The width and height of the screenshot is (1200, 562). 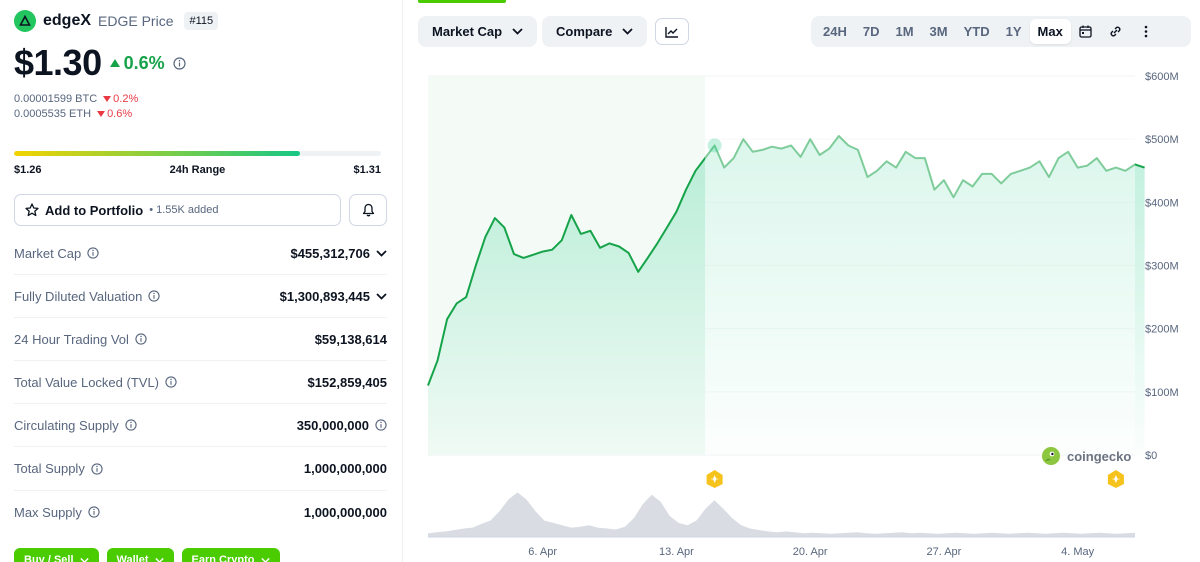 What do you see at coordinates (137, 63) in the screenshot?
I see `price-change: 0.6%` at bounding box center [137, 63].